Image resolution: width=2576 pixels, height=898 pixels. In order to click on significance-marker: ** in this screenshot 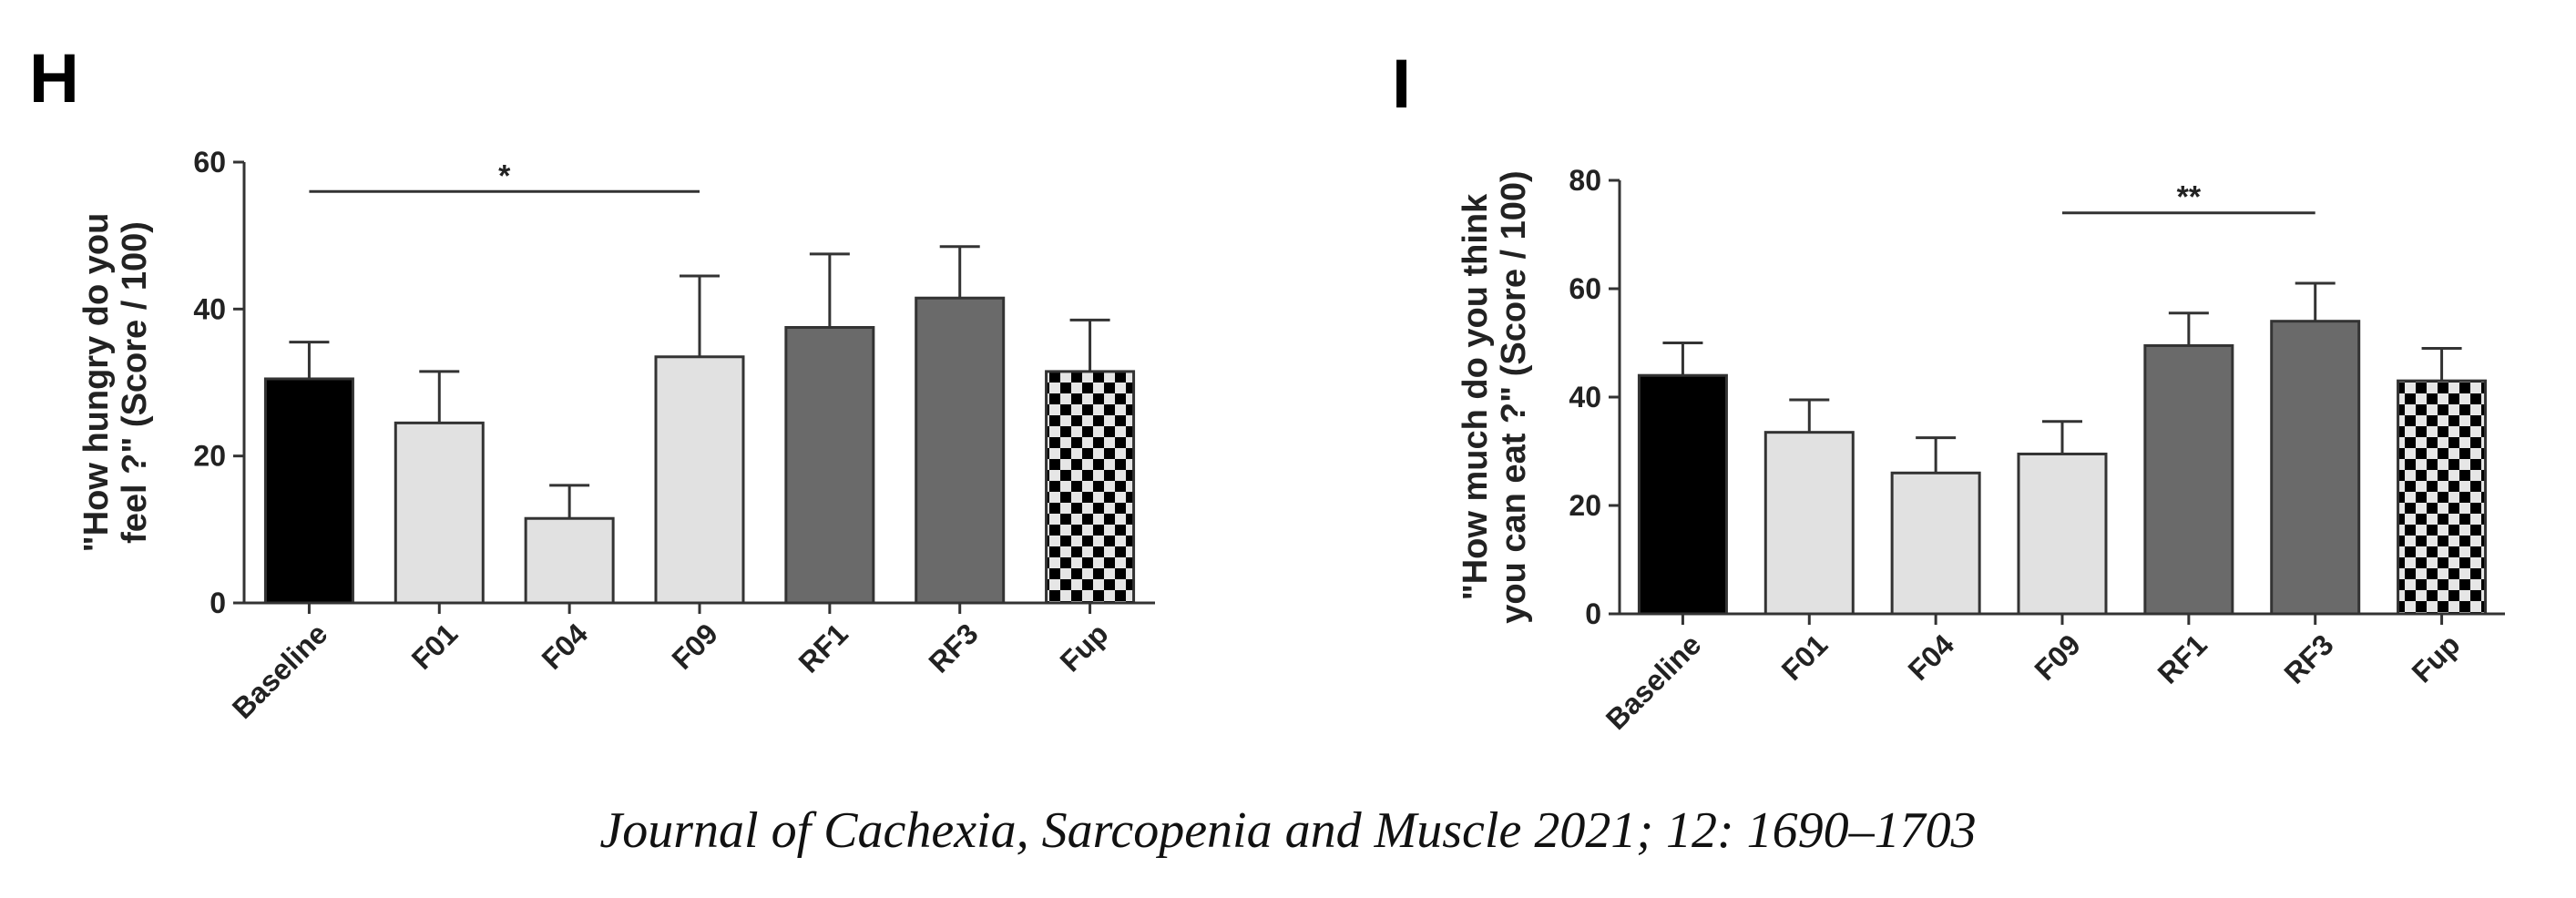, I will do `click(2189, 197)`.